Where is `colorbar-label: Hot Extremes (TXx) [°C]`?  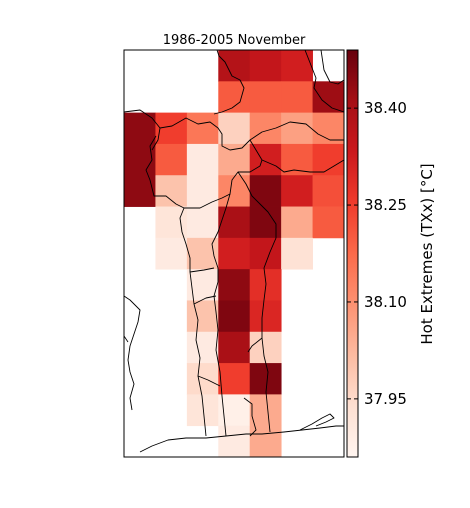 colorbar-label: Hot Extremes (TXx) [°C] is located at coordinates (427, 253).